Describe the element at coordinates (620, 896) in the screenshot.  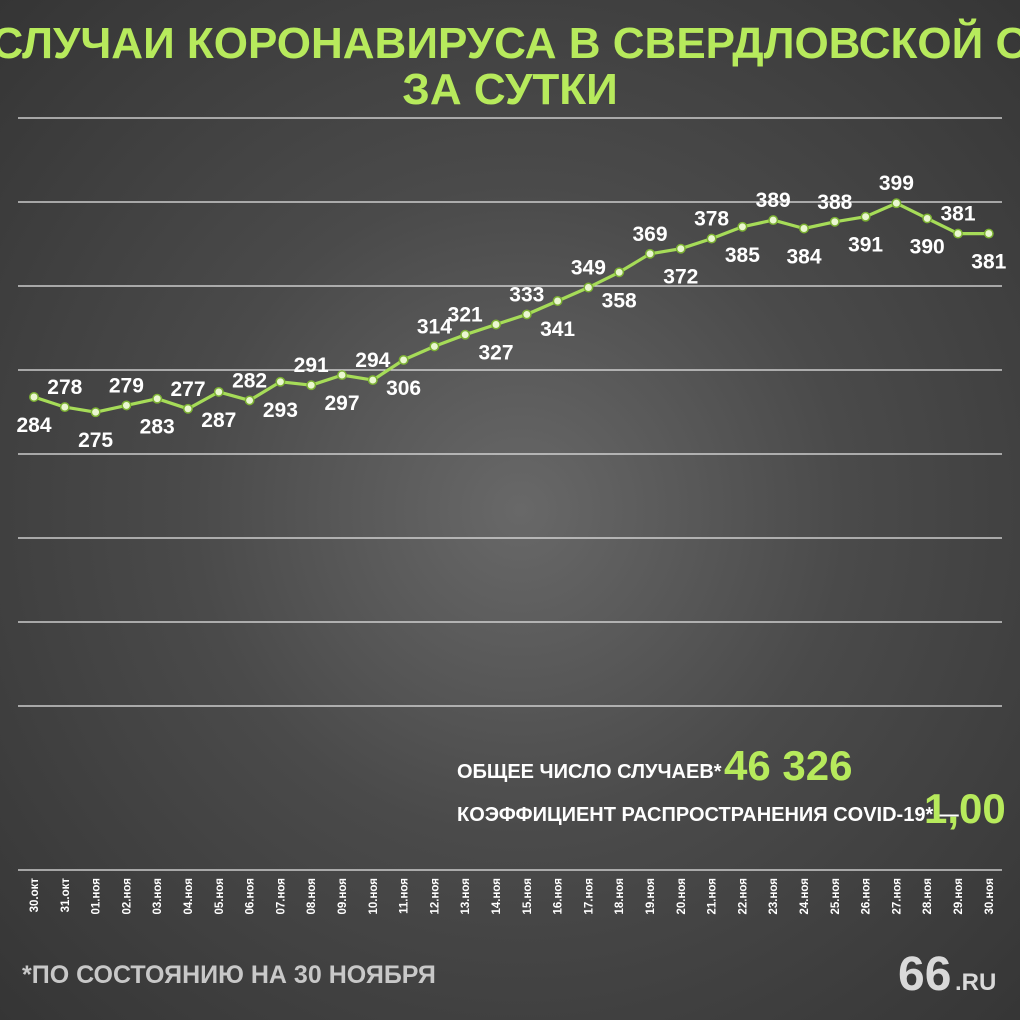
I see `x-tick-label: 18.ноя` at that location.